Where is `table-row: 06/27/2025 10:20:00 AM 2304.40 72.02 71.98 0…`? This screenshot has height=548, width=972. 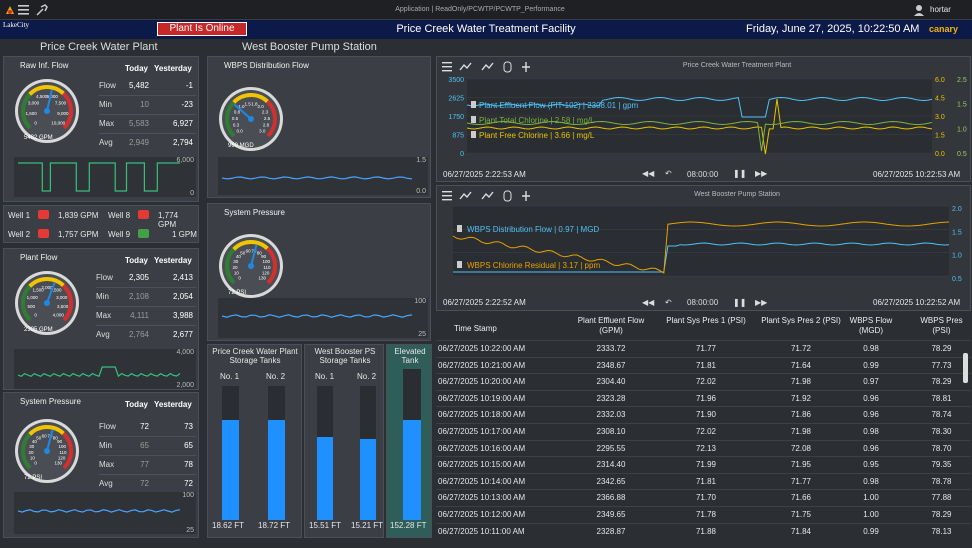 table-row: 06/27/2025 10:20:00 AM 2304.40 72.02 71.98 0… is located at coordinates (703, 381).